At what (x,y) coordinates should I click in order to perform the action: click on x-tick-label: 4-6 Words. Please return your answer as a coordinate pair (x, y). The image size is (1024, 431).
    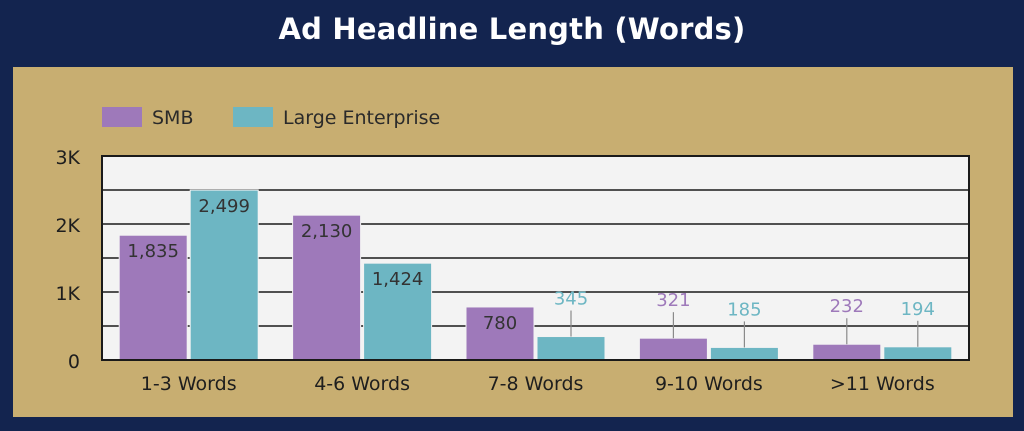
    Looking at the image, I should click on (362, 384).